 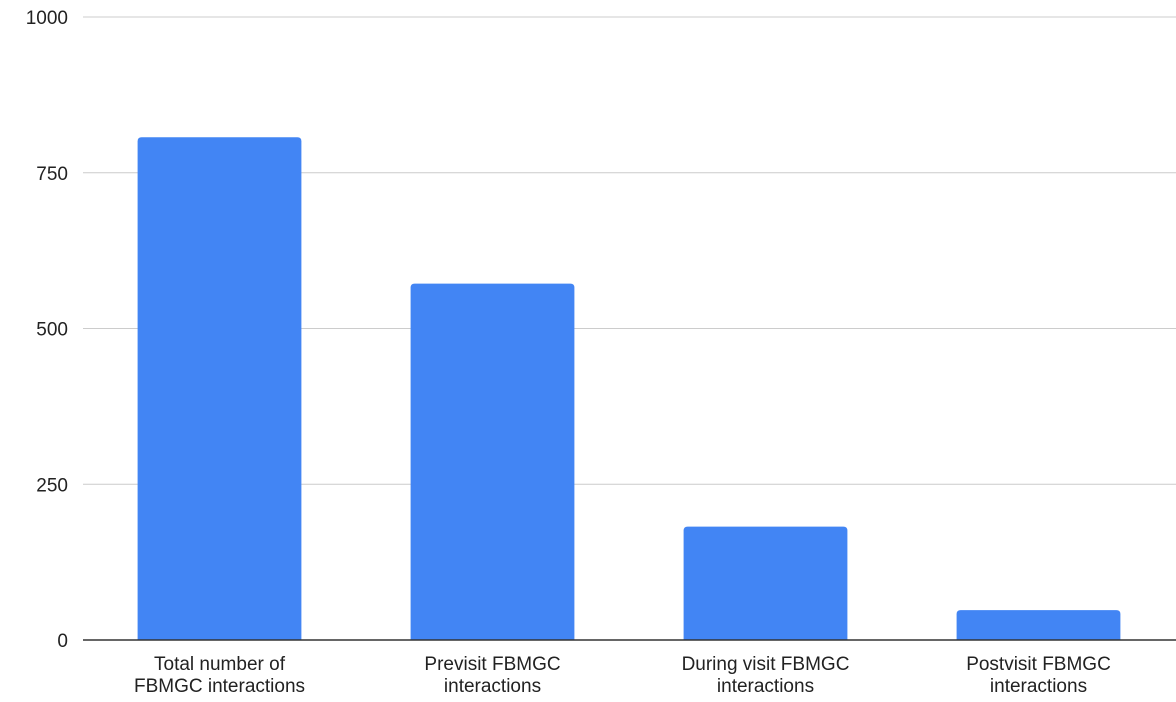 I want to click on y-tick-label: 500, so click(x=52, y=330).